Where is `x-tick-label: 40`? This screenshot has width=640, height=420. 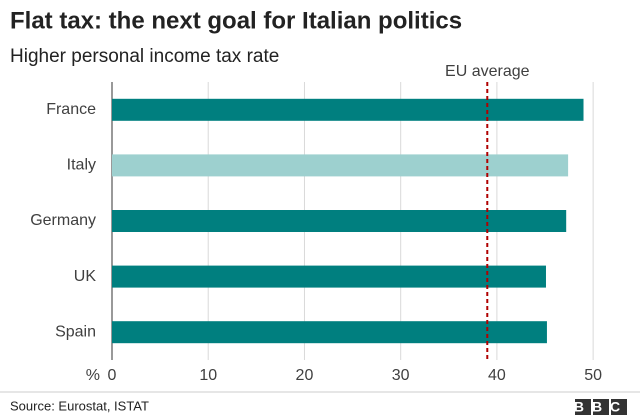 x-tick-label: 40 is located at coordinates (497, 375).